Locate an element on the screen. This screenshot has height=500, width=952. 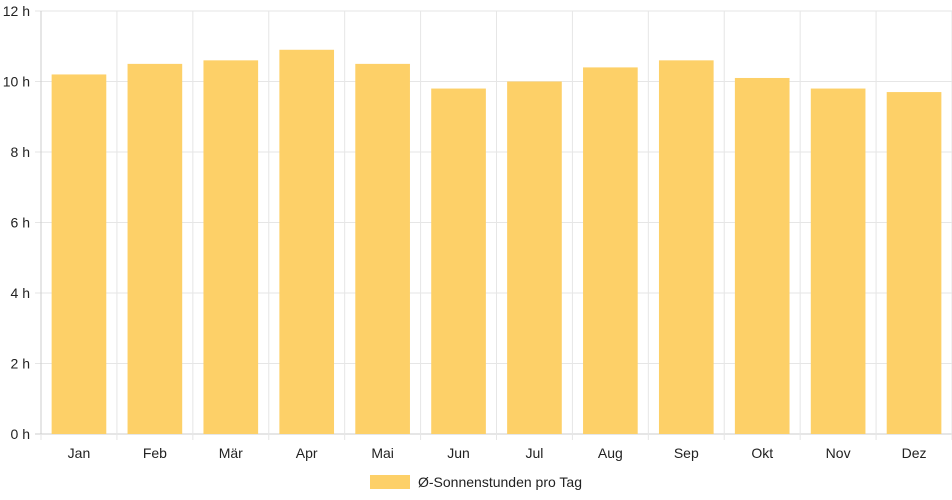
x-tick-label: Feb is located at coordinates (155, 453).